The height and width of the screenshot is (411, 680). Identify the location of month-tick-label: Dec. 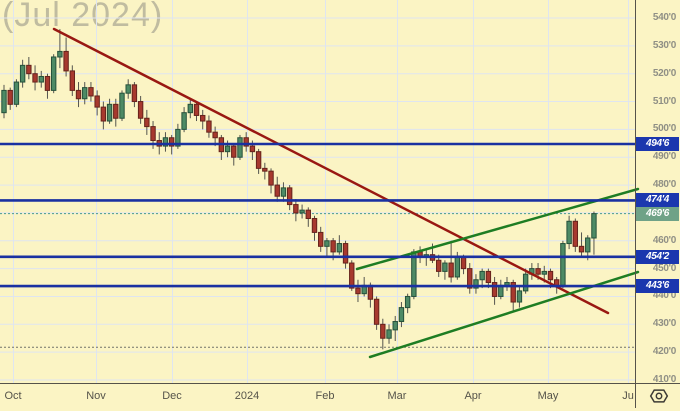
(172, 396).